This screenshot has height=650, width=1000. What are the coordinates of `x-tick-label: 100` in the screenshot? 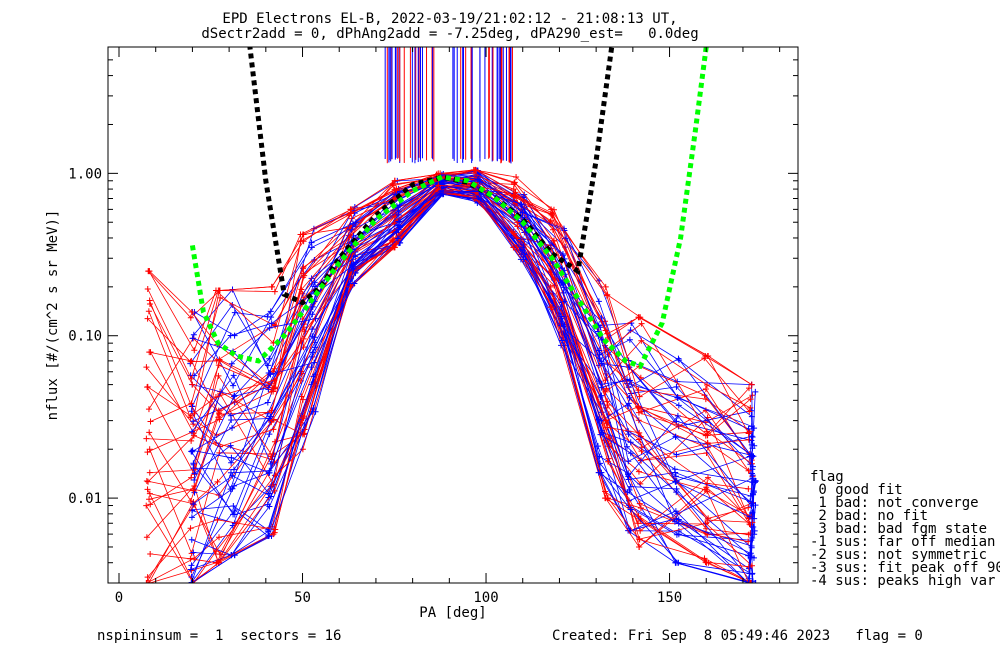 It's located at (485, 598).